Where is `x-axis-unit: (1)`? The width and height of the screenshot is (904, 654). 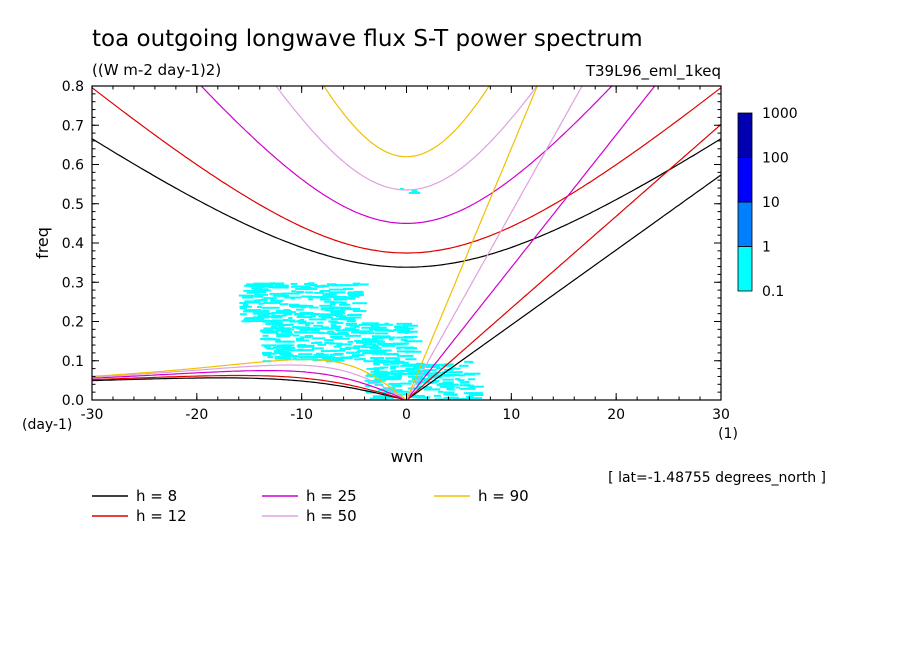 x-axis-unit: (1) is located at coordinates (728, 434).